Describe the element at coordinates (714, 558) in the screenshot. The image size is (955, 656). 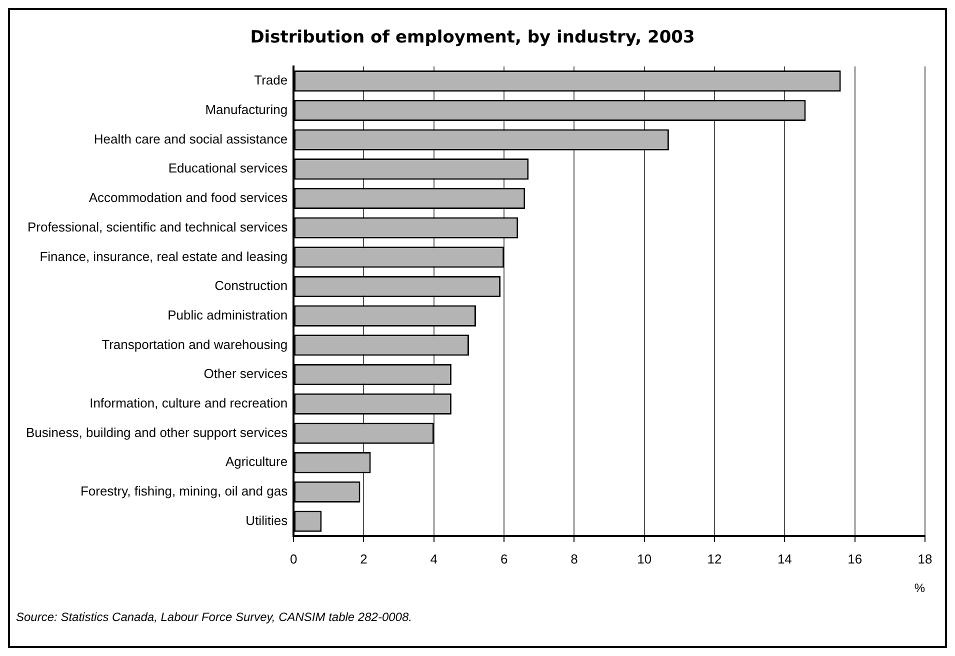
I see `x-tick-label: 12` at that location.